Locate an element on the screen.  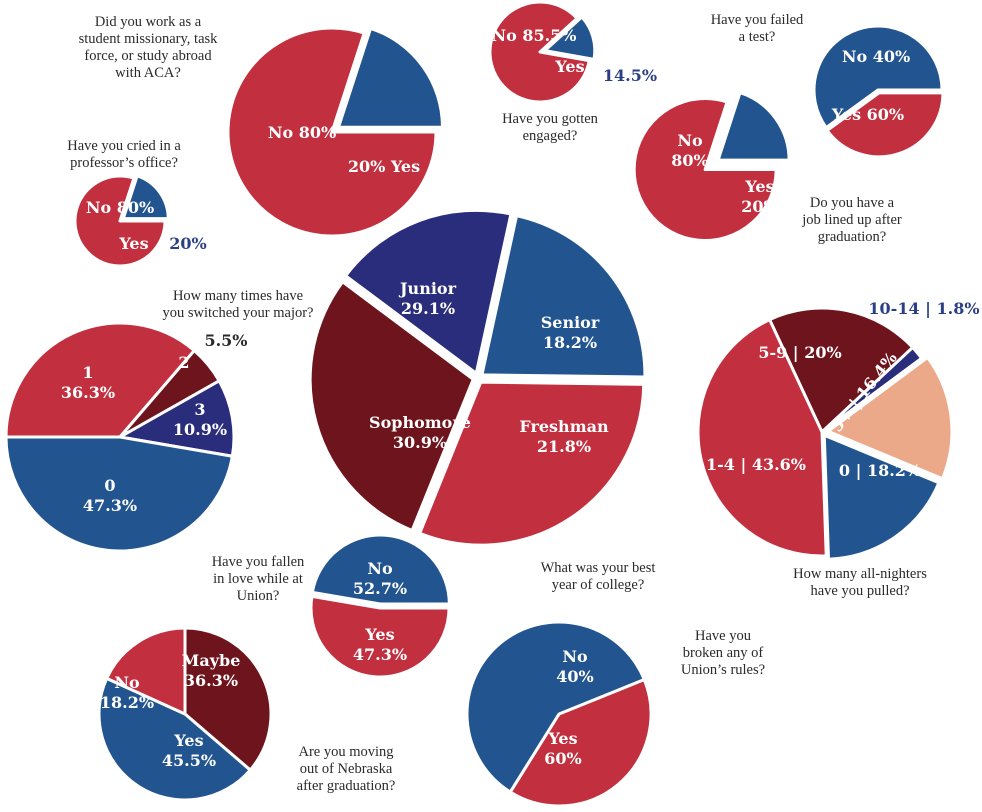
question-love: in love while at is located at coordinates (258, 579).